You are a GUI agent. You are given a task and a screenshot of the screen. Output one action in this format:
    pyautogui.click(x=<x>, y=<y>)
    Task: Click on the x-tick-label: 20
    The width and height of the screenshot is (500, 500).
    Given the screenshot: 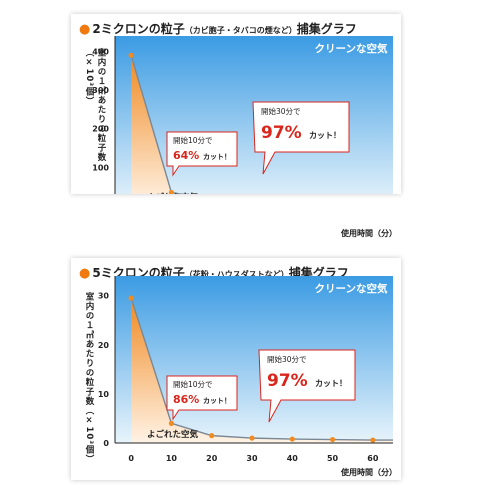 What is the action you would take?
    pyautogui.click(x=212, y=458)
    